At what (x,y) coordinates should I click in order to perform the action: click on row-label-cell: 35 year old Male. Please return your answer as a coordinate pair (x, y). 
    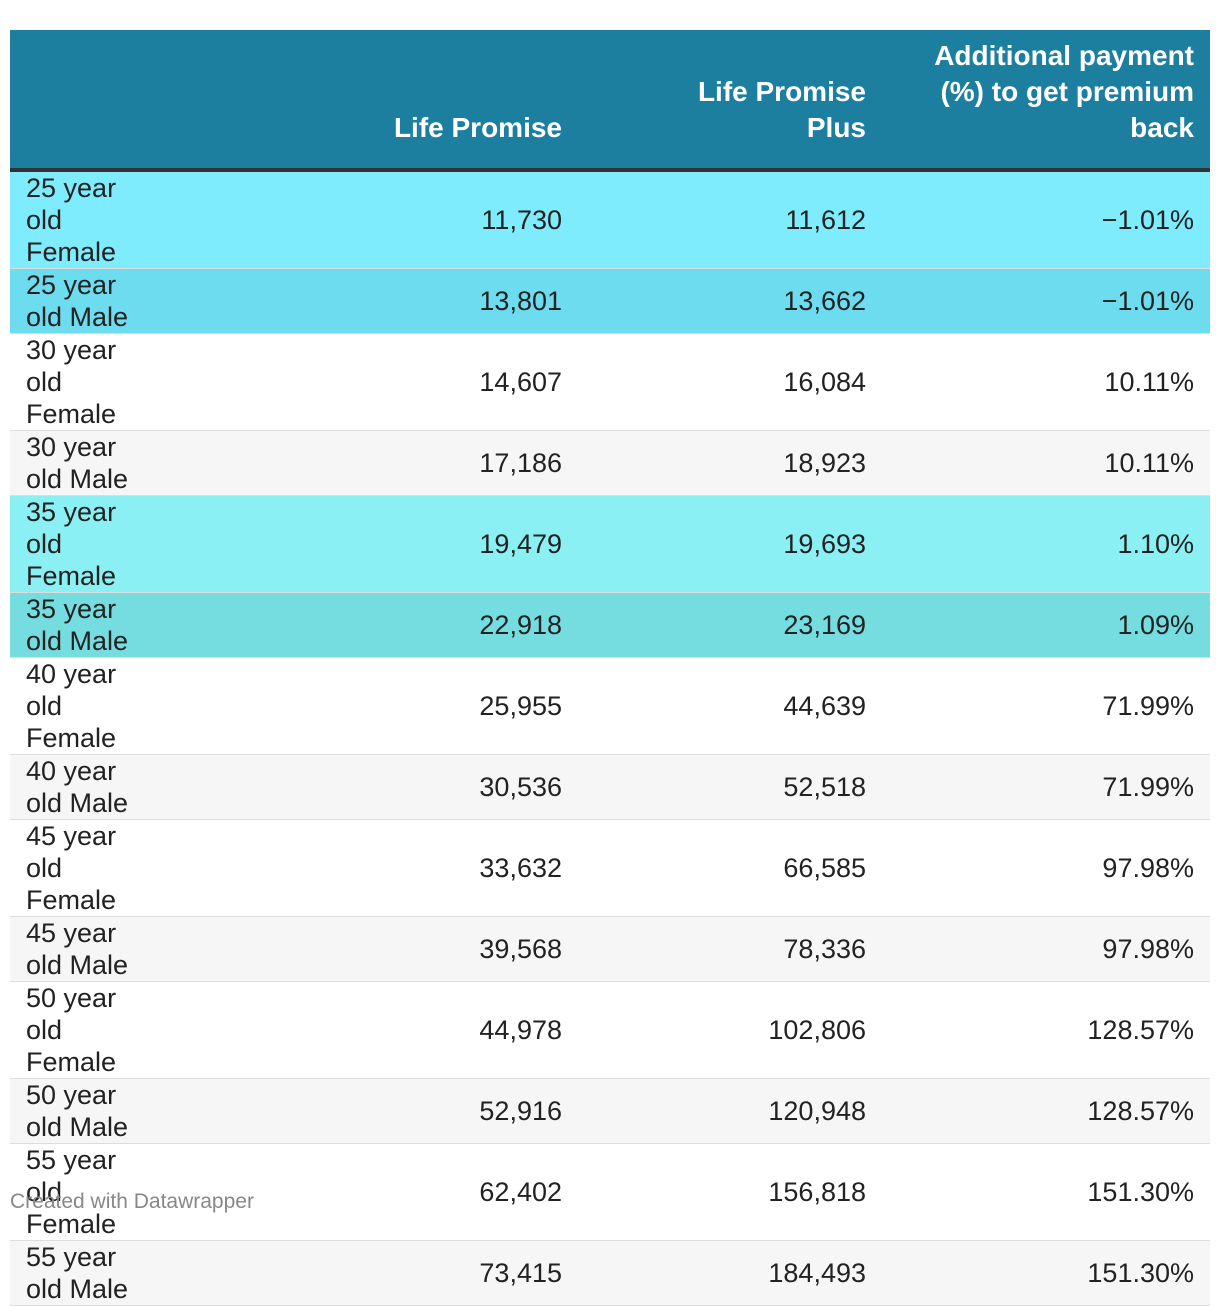
    Looking at the image, I should click on (143, 625).